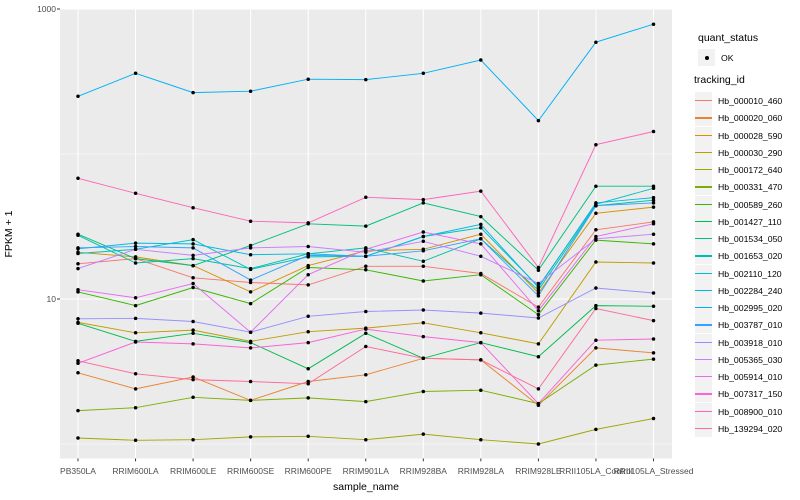 The image size is (800, 500). What do you see at coordinates (747, 376) in the screenshot?
I see `legend-item-Hb_005914_010: Hb_005914_010` at bounding box center [747, 376].